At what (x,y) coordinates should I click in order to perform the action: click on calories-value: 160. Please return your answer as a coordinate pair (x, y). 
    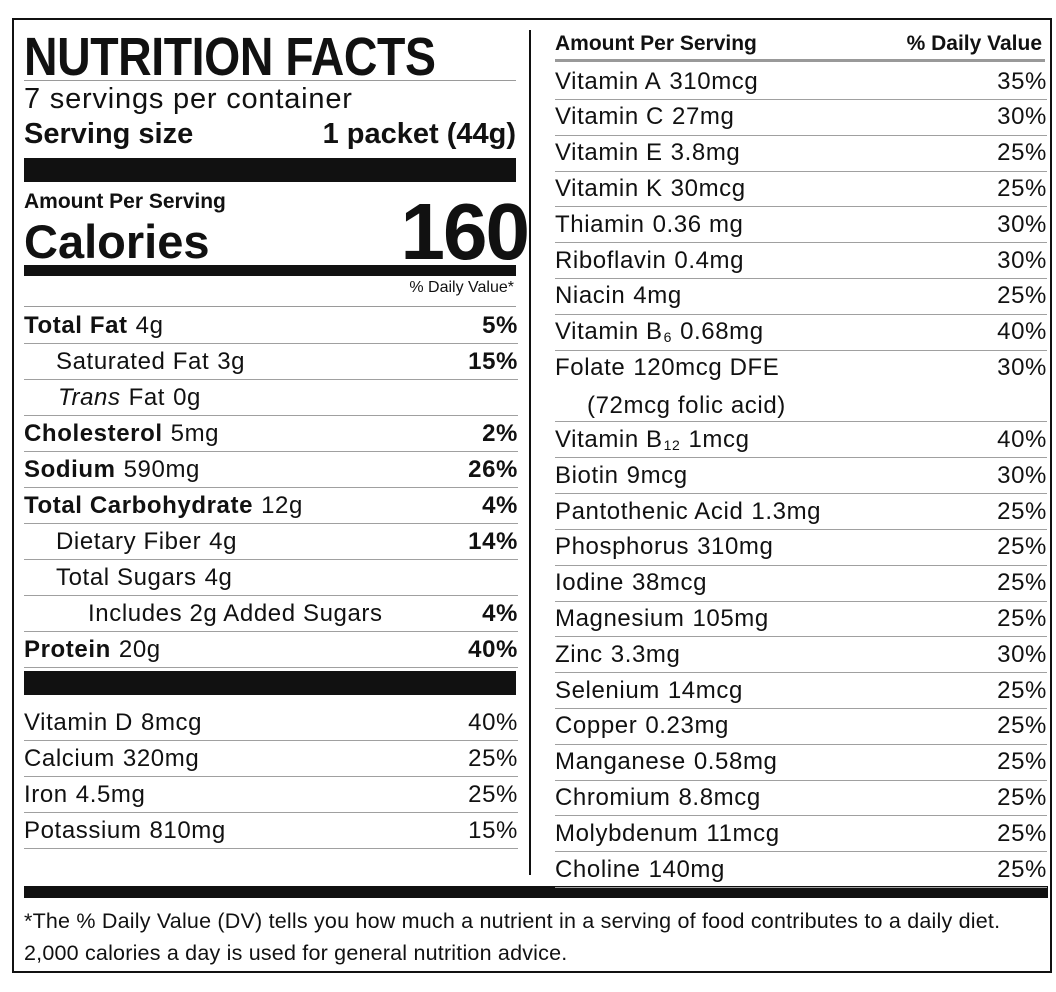
    Looking at the image, I should click on (465, 231).